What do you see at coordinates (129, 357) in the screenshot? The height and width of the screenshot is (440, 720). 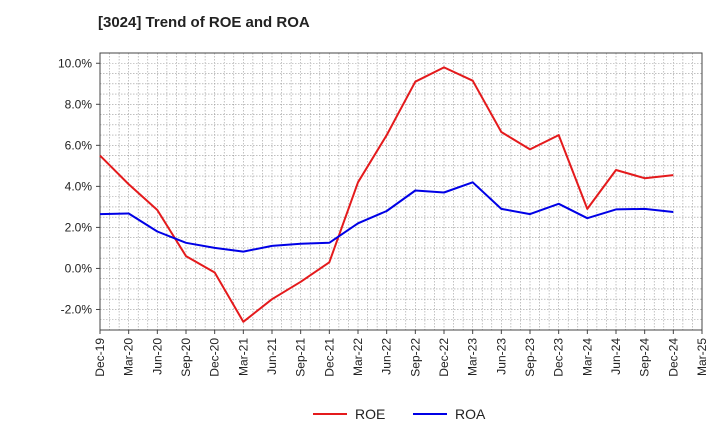 I see `x-tick-label: Mar-20` at bounding box center [129, 357].